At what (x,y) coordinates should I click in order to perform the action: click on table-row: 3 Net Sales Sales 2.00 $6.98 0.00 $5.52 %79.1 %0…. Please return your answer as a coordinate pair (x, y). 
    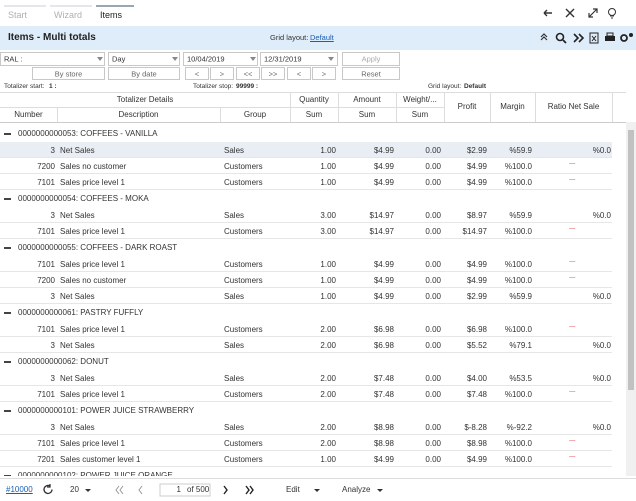
    Looking at the image, I should click on (306, 345).